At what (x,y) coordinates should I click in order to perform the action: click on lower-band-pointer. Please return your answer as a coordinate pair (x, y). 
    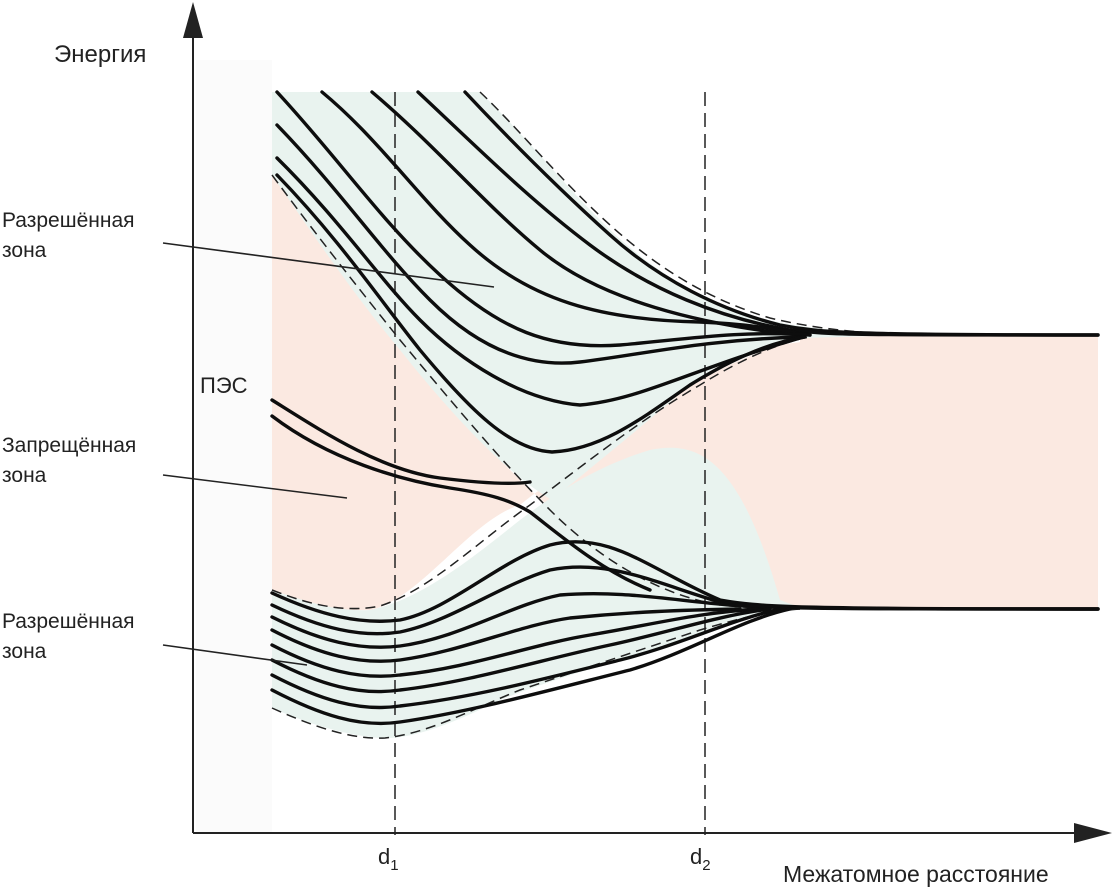
    Looking at the image, I should click on (235, 655).